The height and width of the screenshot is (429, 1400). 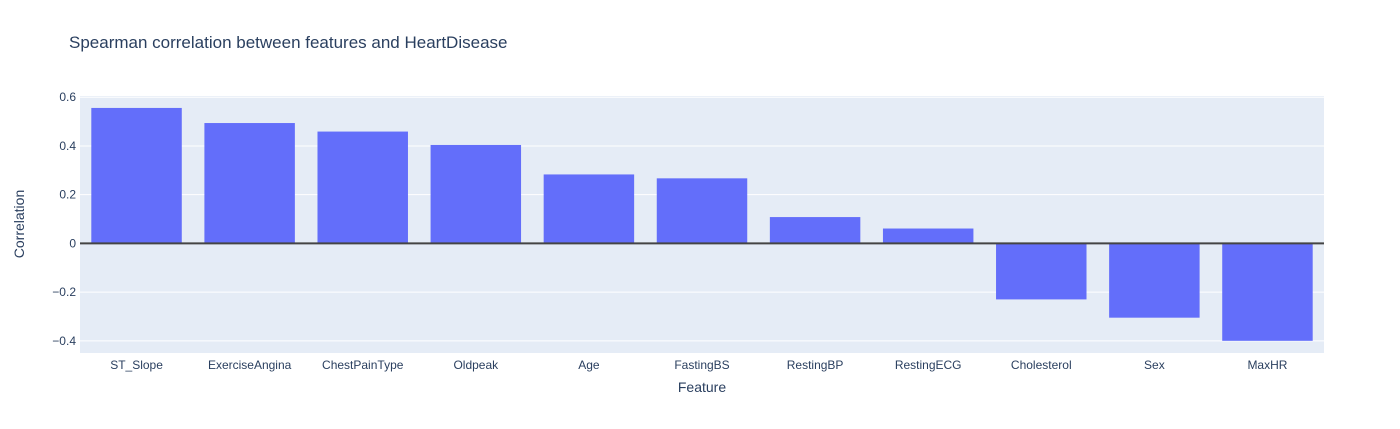 I want to click on x-axis-title: Feature, so click(x=702, y=387).